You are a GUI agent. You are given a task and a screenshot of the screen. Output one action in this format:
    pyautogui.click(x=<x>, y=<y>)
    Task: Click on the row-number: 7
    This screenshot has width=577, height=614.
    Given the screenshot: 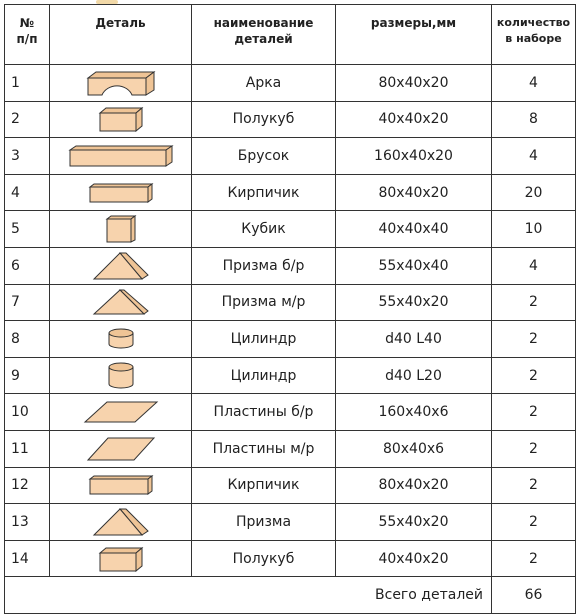 What is the action you would take?
    pyautogui.click(x=27, y=302)
    